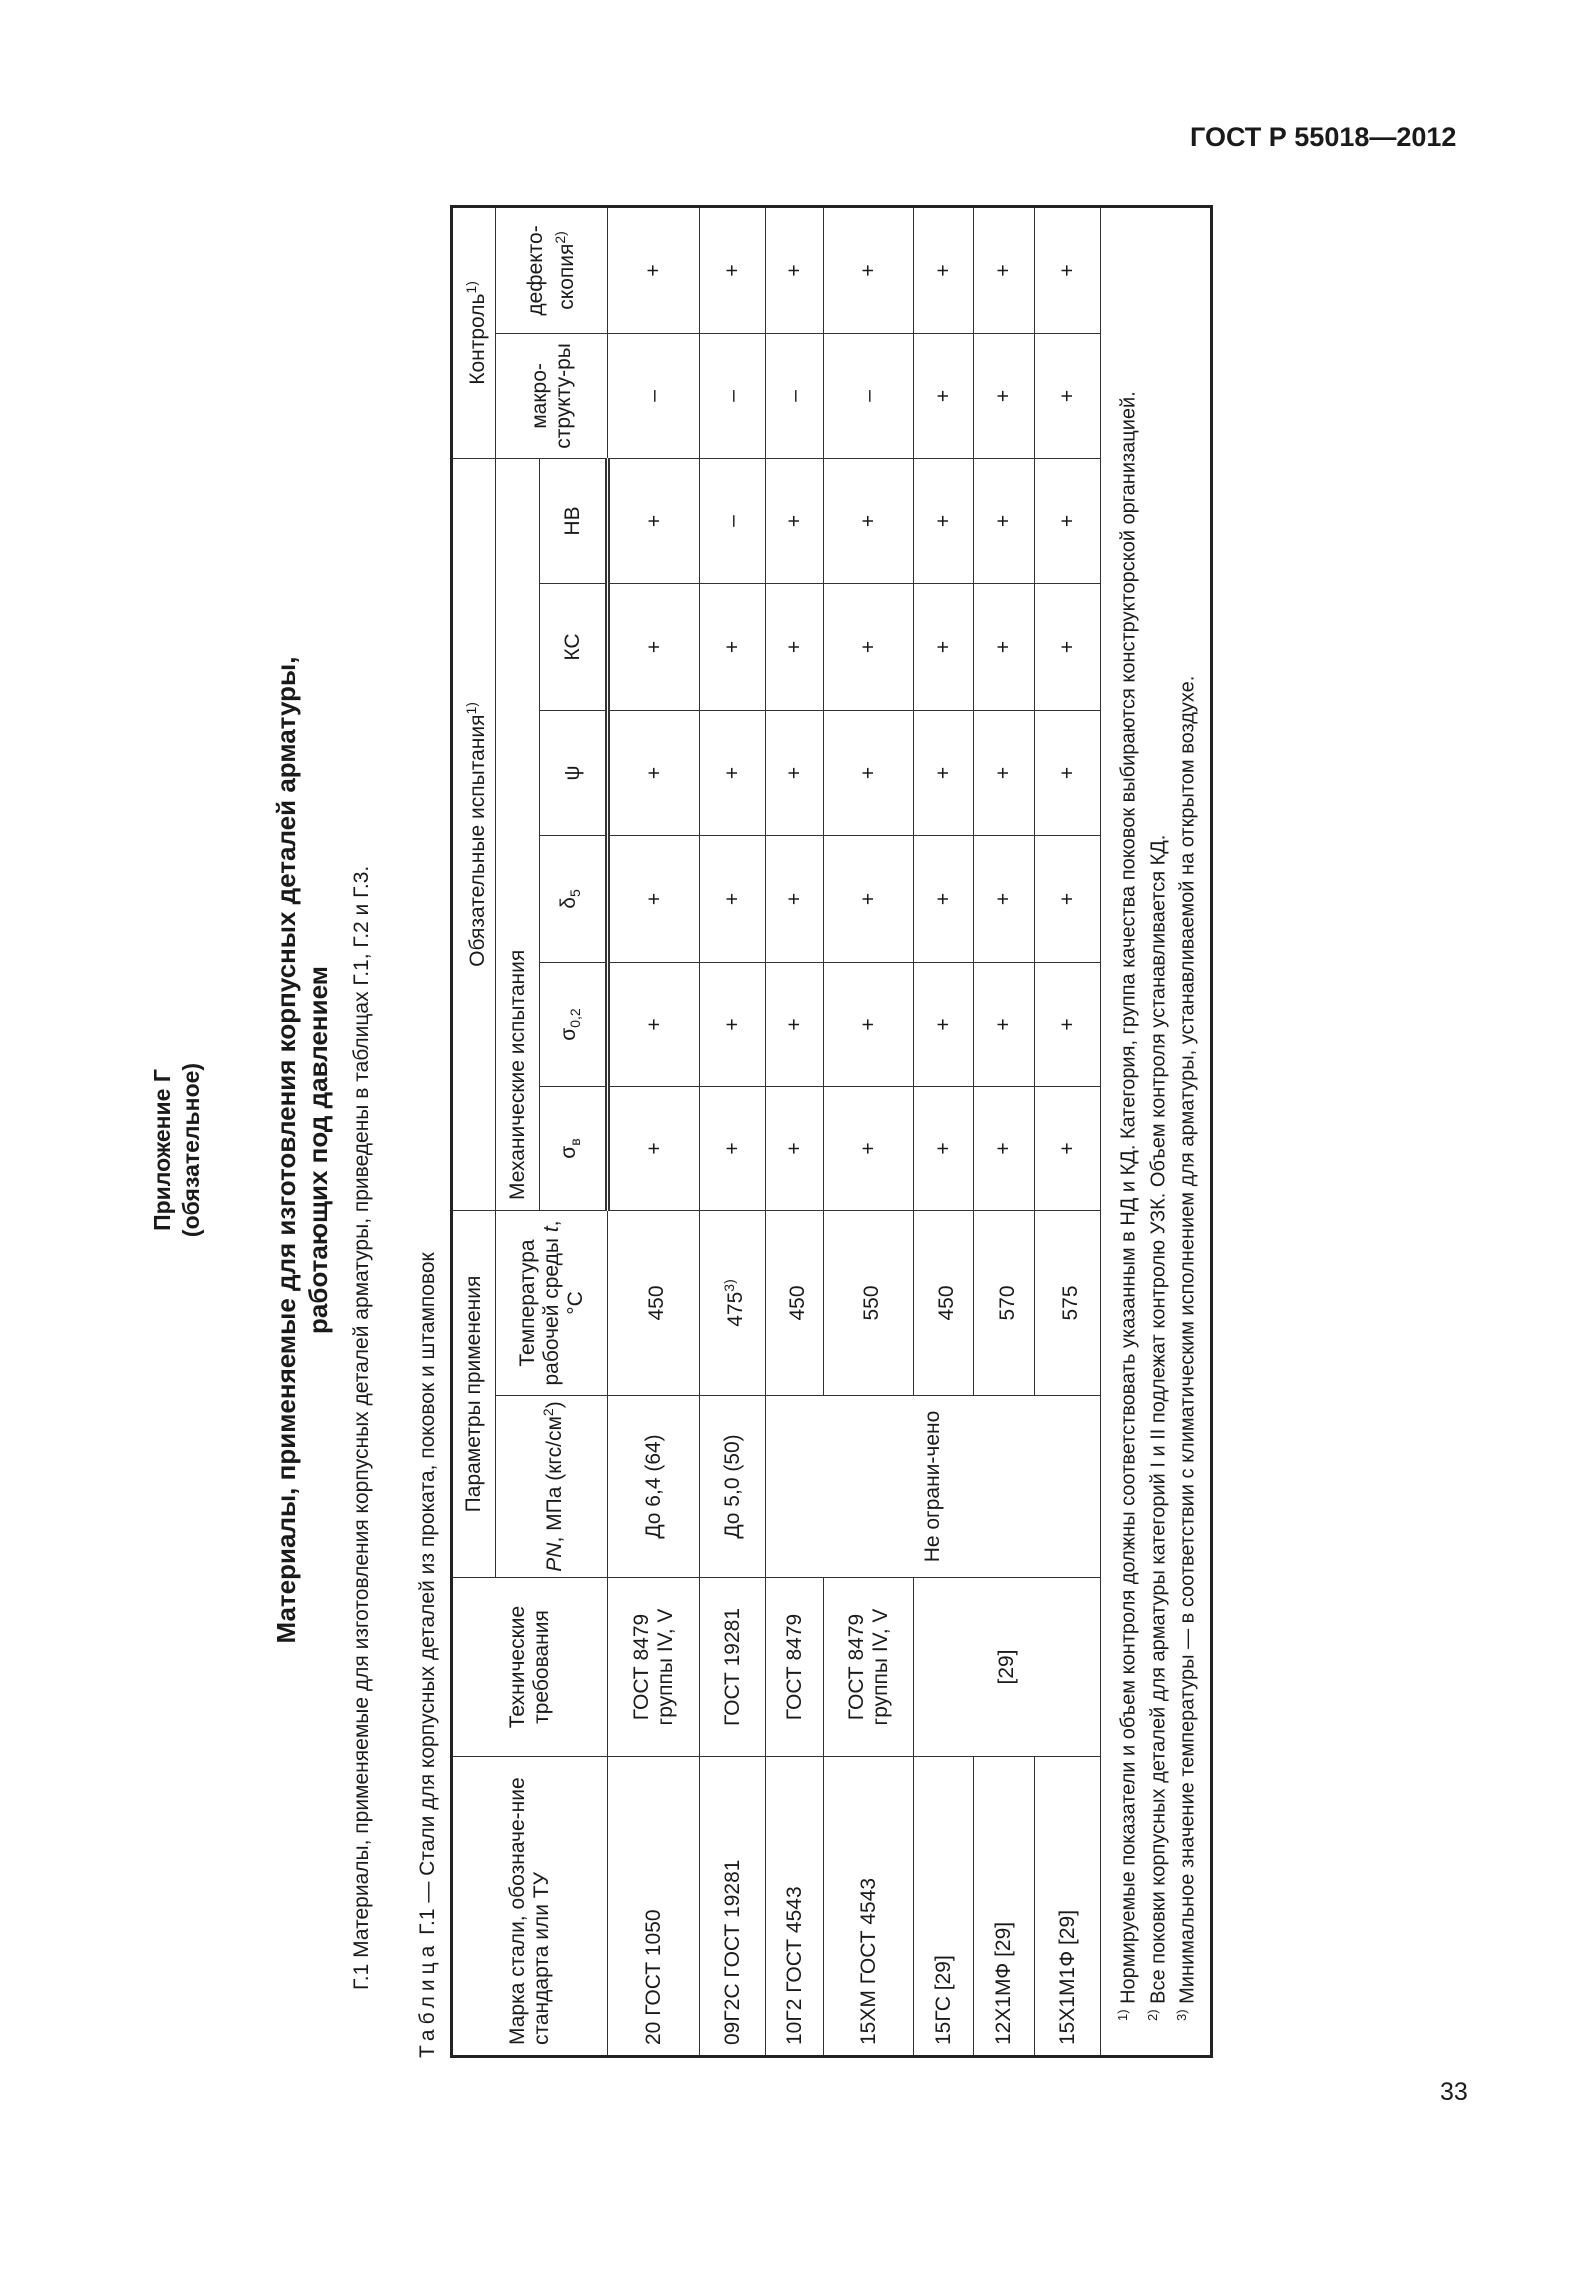 This screenshot has height=2283, width=1575. What do you see at coordinates (551, 396) in the screenshot?
I see `header-macro: макро-структу-ры` at bounding box center [551, 396].